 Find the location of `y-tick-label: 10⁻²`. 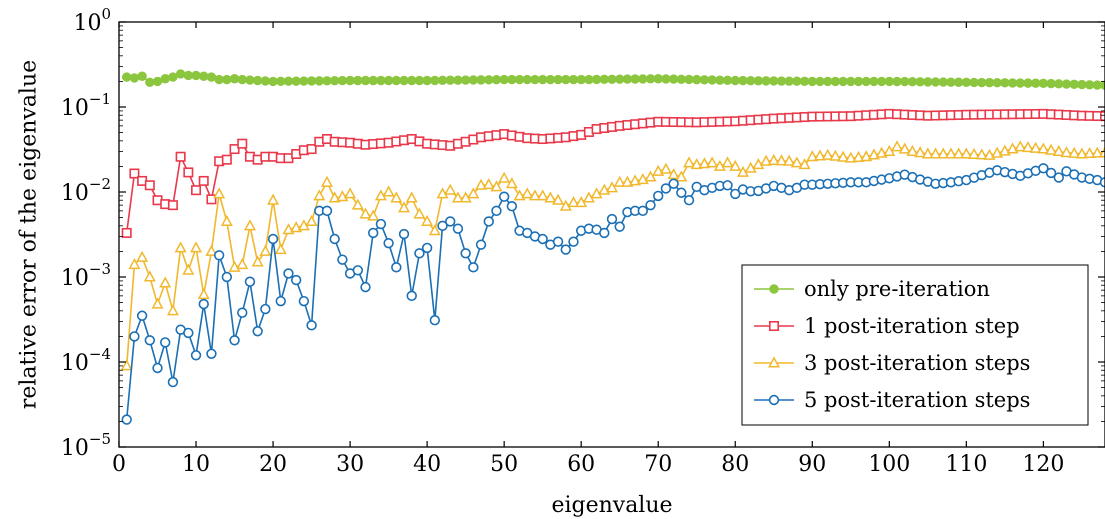

y-tick-label: 10⁻² is located at coordinates (86, 190).